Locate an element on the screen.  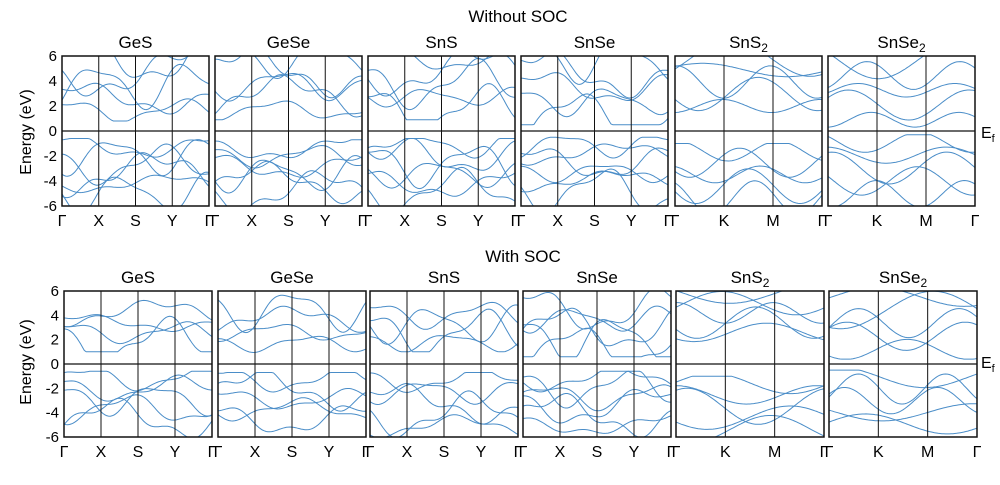
panel-0-0: GeS Γ X S Y Γ 6 4 2 0 -2 -4 -6 is located at coordinates (129, 131).